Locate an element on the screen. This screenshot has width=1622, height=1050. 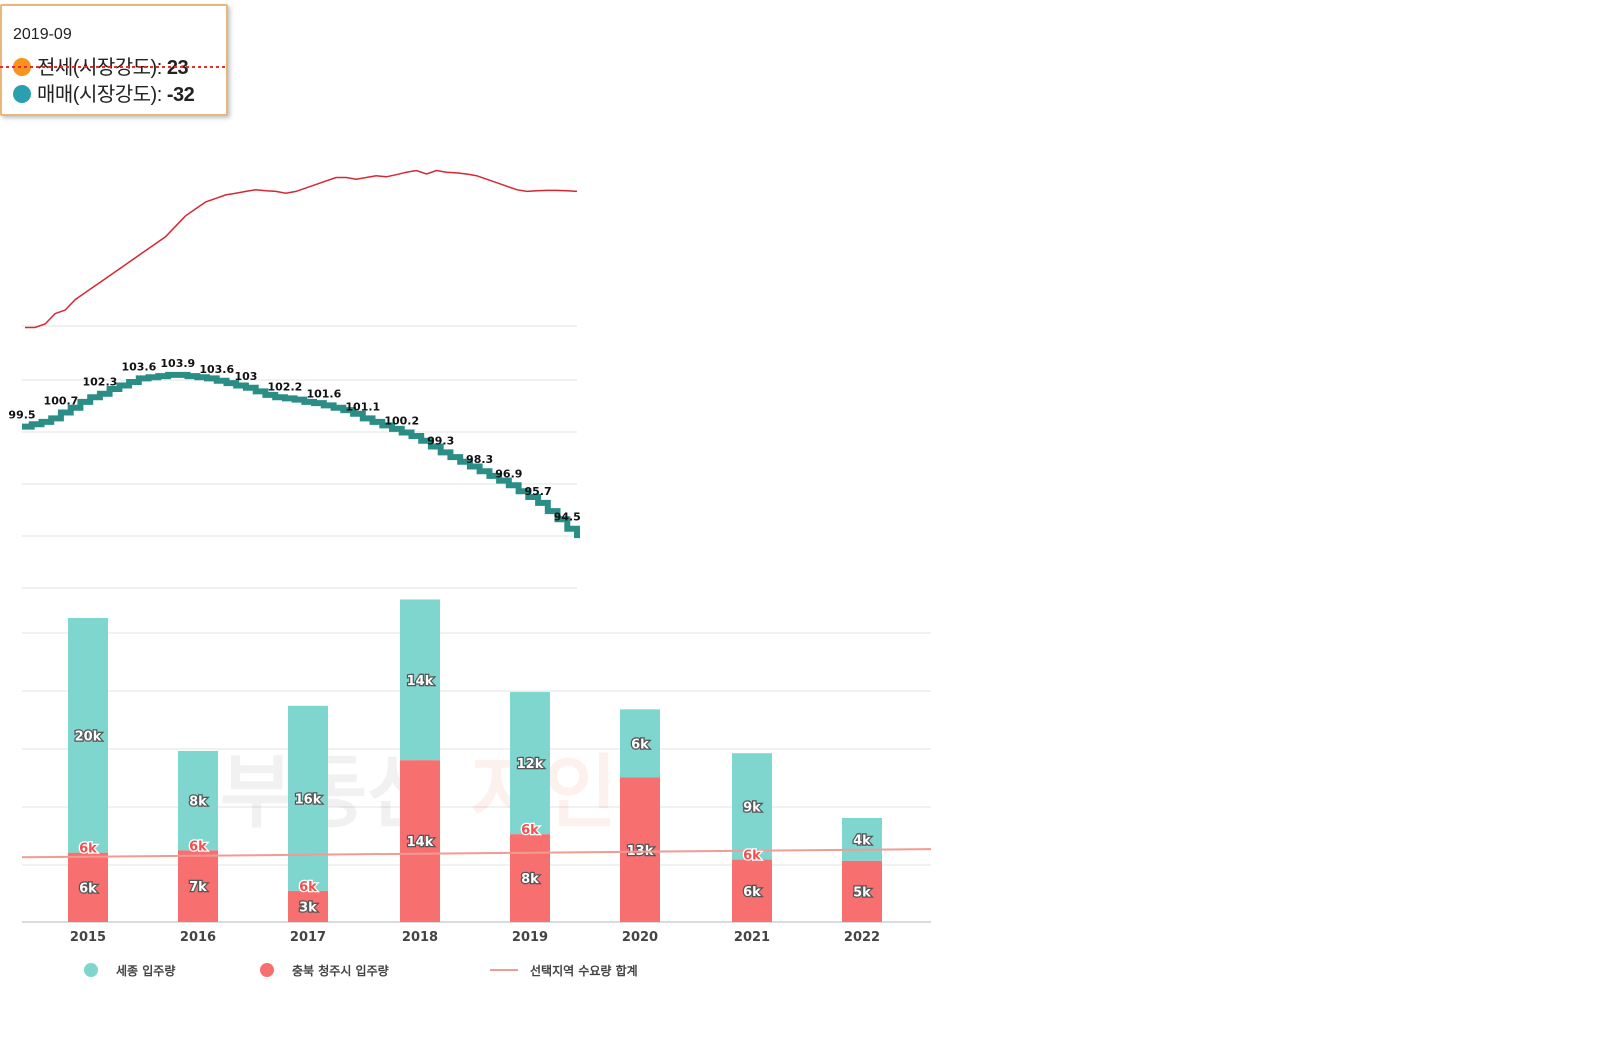
x-tick-label: 2016 is located at coordinates (198, 937).